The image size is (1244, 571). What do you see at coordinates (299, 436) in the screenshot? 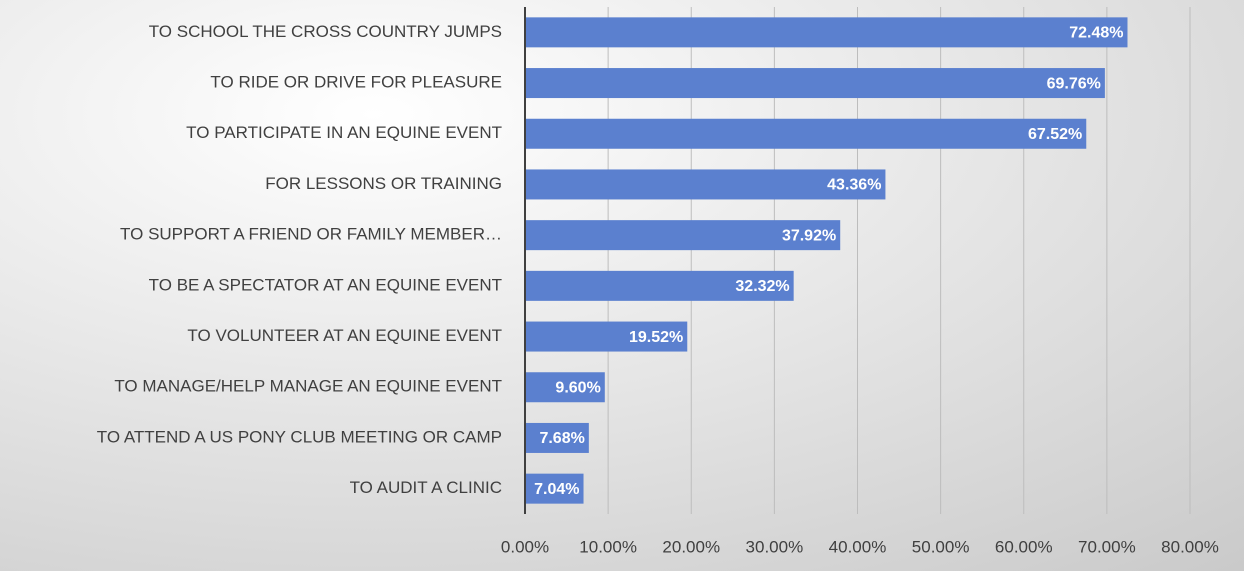
I see `y-tick-label: TO ATTEND A US PONY CLUB MEETING OR CAMP` at bounding box center [299, 436].